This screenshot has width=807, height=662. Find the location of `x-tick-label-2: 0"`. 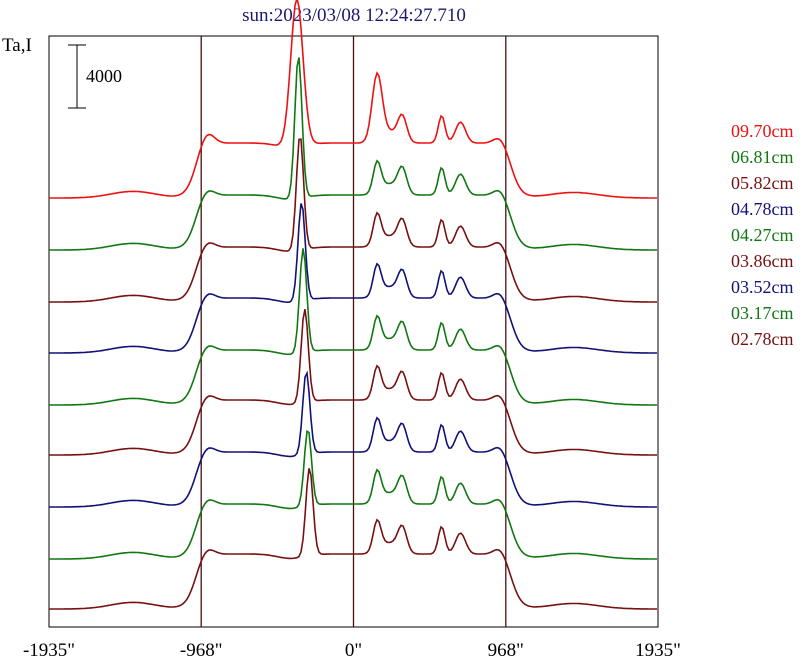

x-tick-label-2: 0" is located at coordinates (353, 650).